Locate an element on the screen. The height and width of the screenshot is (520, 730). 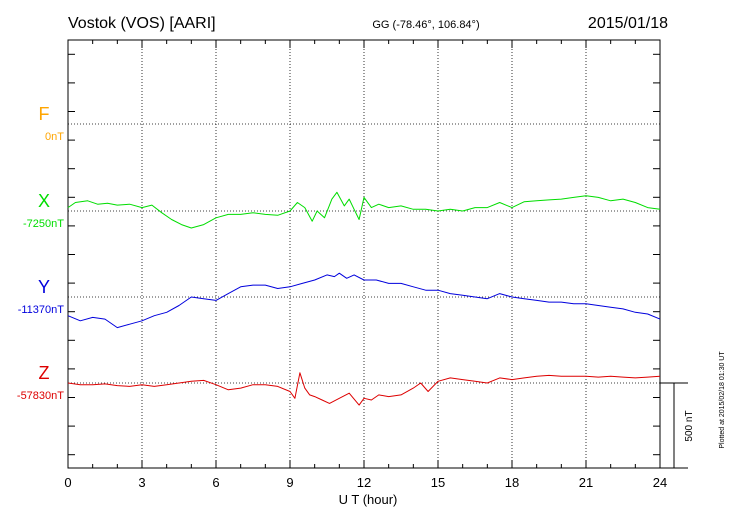
component-label-x: X is located at coordinates (44, 201).